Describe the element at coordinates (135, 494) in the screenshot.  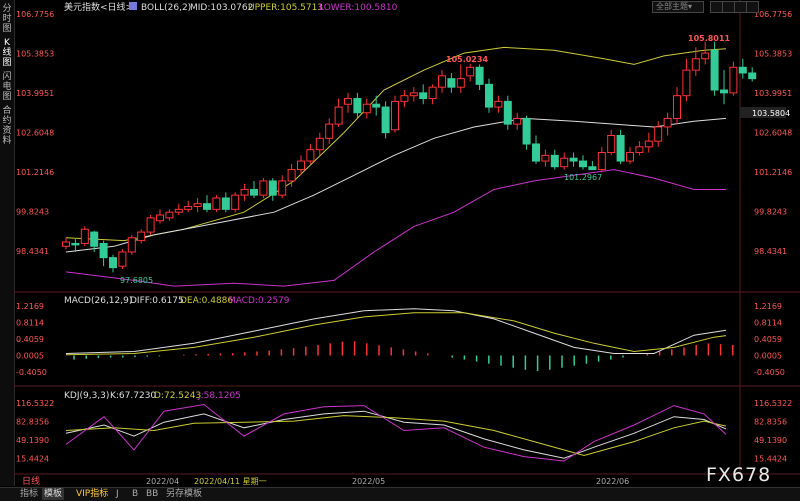
I see `tab-b: B` at that location.